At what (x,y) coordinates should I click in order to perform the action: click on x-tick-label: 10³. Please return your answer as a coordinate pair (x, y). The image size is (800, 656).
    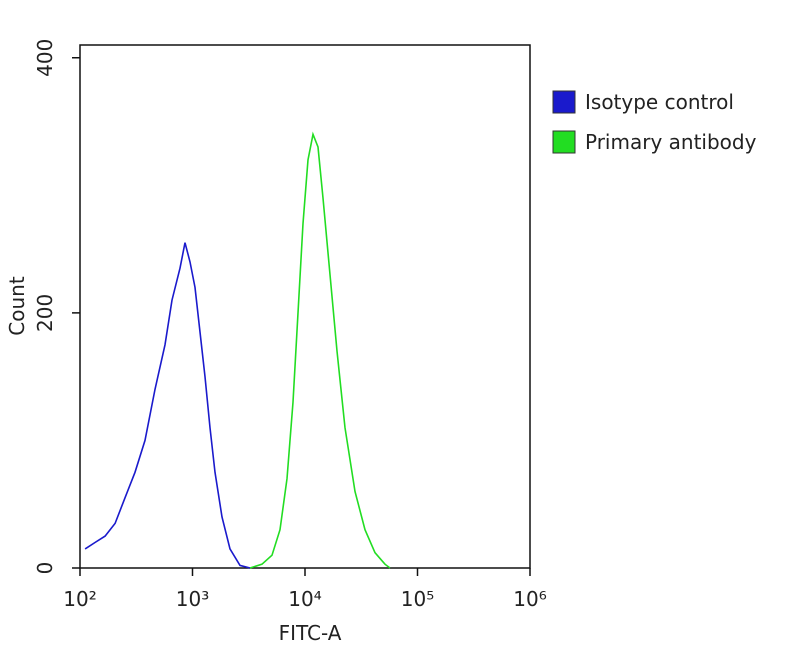
    Looking at the image, I should click on (192, 599).